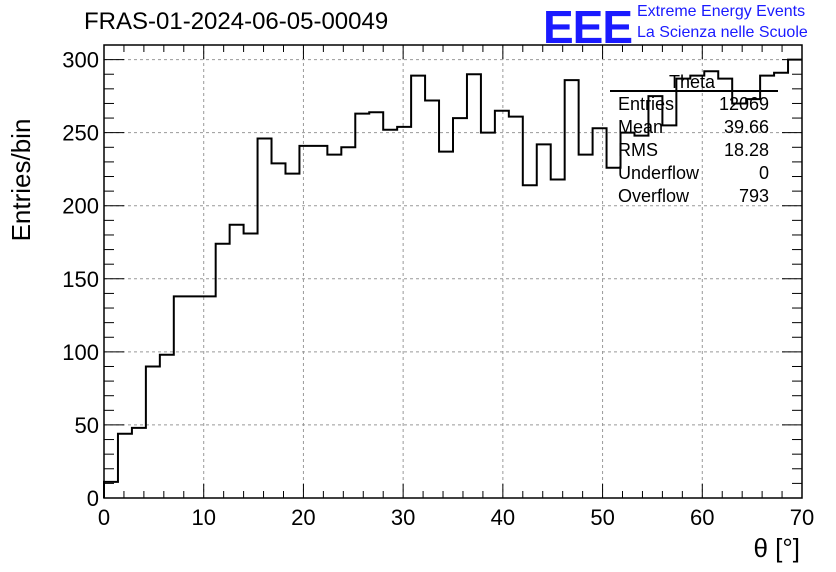 This screenshot has height=572, width=836. Describe the element at coordinates (746, 127) in the screenshot. I see `stats-value-mean: 39.66` at that location.